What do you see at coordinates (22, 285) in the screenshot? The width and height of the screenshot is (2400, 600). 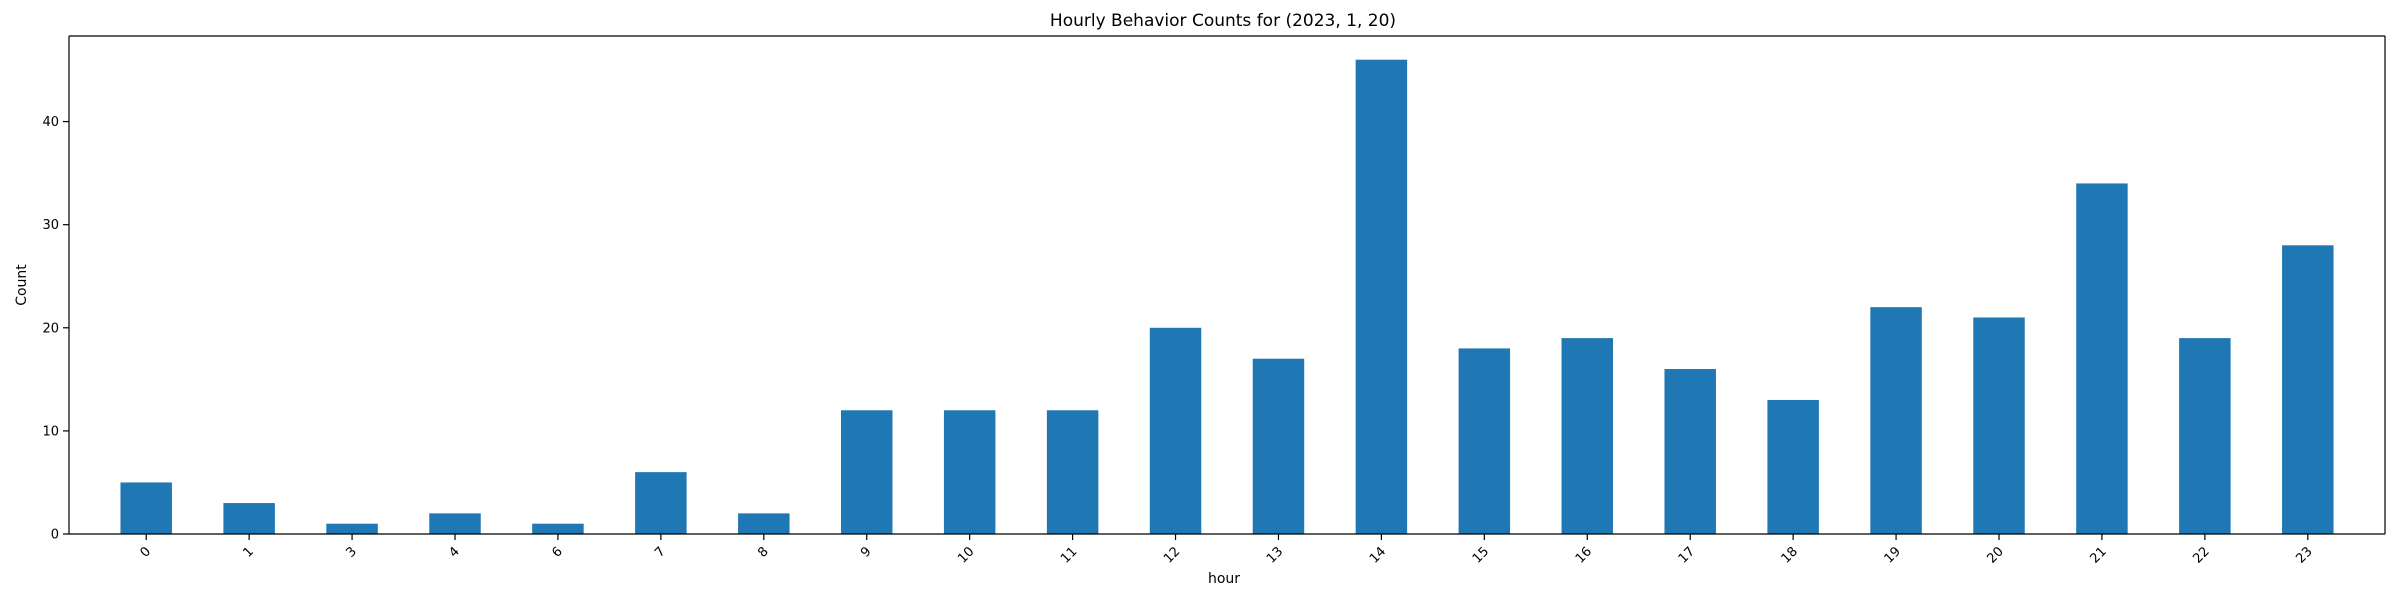 I see `y-axis-label: Count` at bounding box center [22, 285].